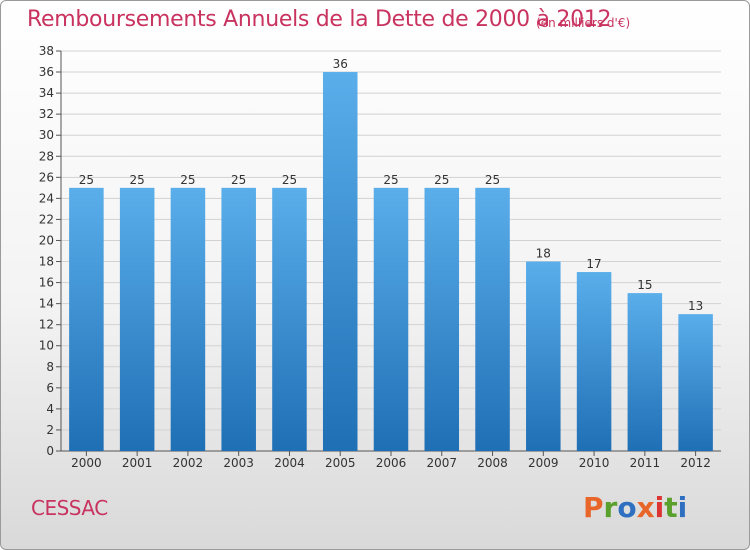 The width and height of the screenshot is (750, 550). What do you see at coordinates (593, 507) in the screenshot?
I see `brand-letter: P` at bounding box center [593, 507].